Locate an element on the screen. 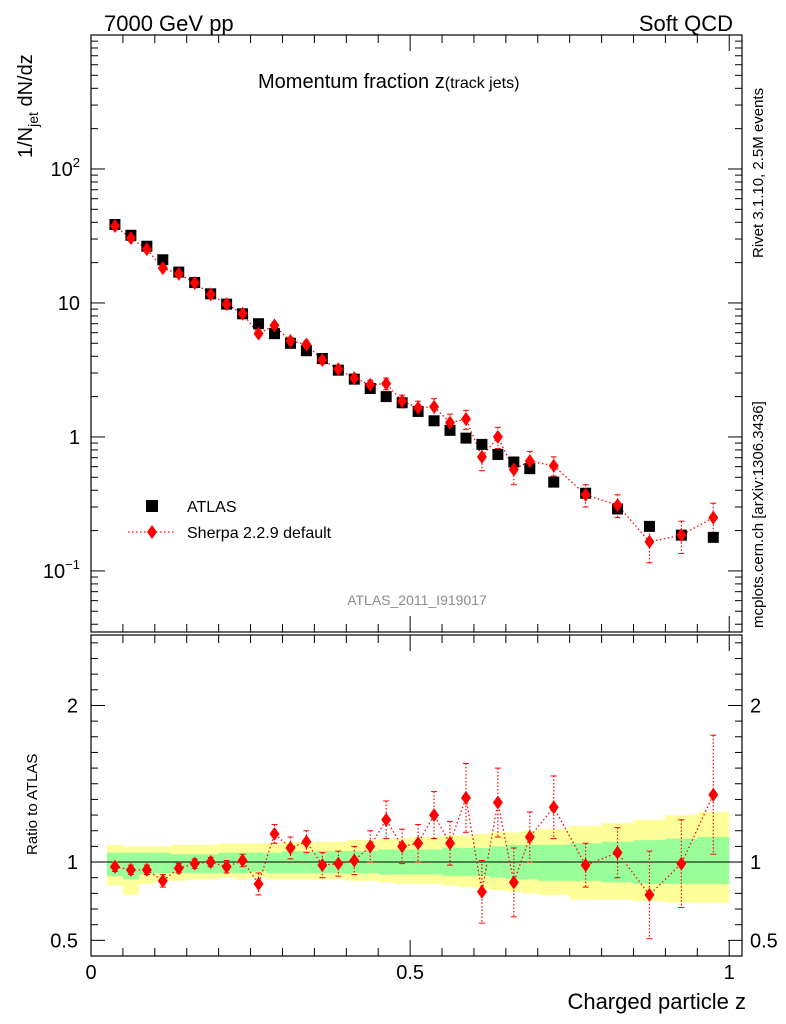 The image size is (786, 1024). x-tick-label: 0 is located at coordinates (90, 973).